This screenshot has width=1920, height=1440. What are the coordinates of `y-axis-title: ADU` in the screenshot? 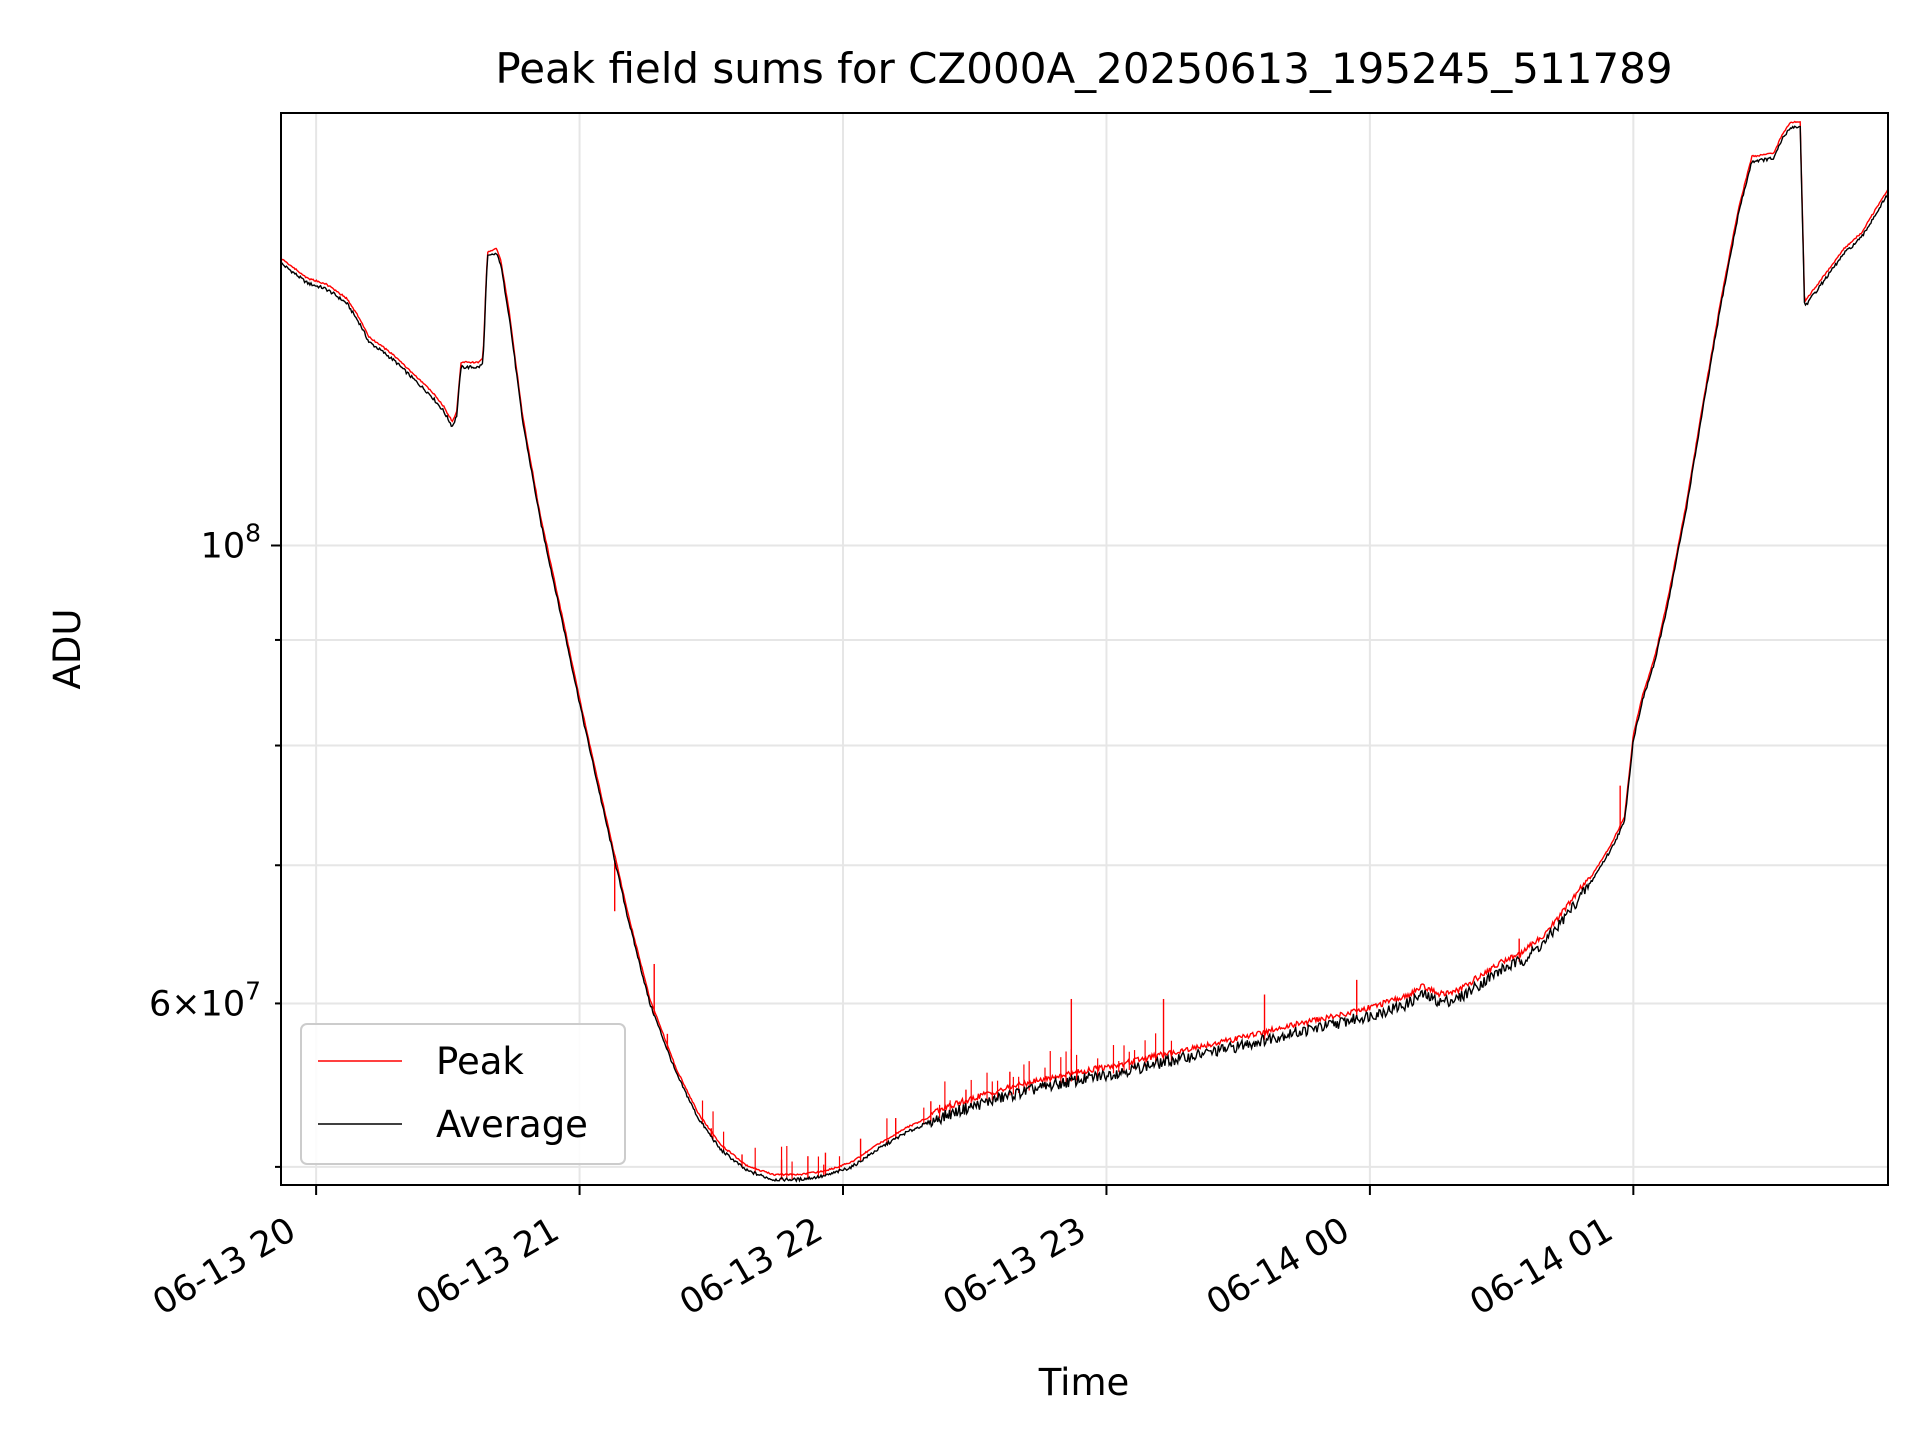 It's located at (67, 649).